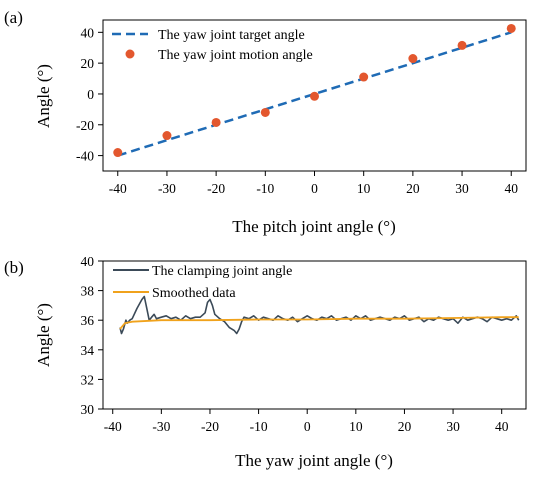  What do you see at coordinates (43, 96) in the screenshot?
I see `panel-a-y-label: Angle (°)` at bounding box center [43, 96].